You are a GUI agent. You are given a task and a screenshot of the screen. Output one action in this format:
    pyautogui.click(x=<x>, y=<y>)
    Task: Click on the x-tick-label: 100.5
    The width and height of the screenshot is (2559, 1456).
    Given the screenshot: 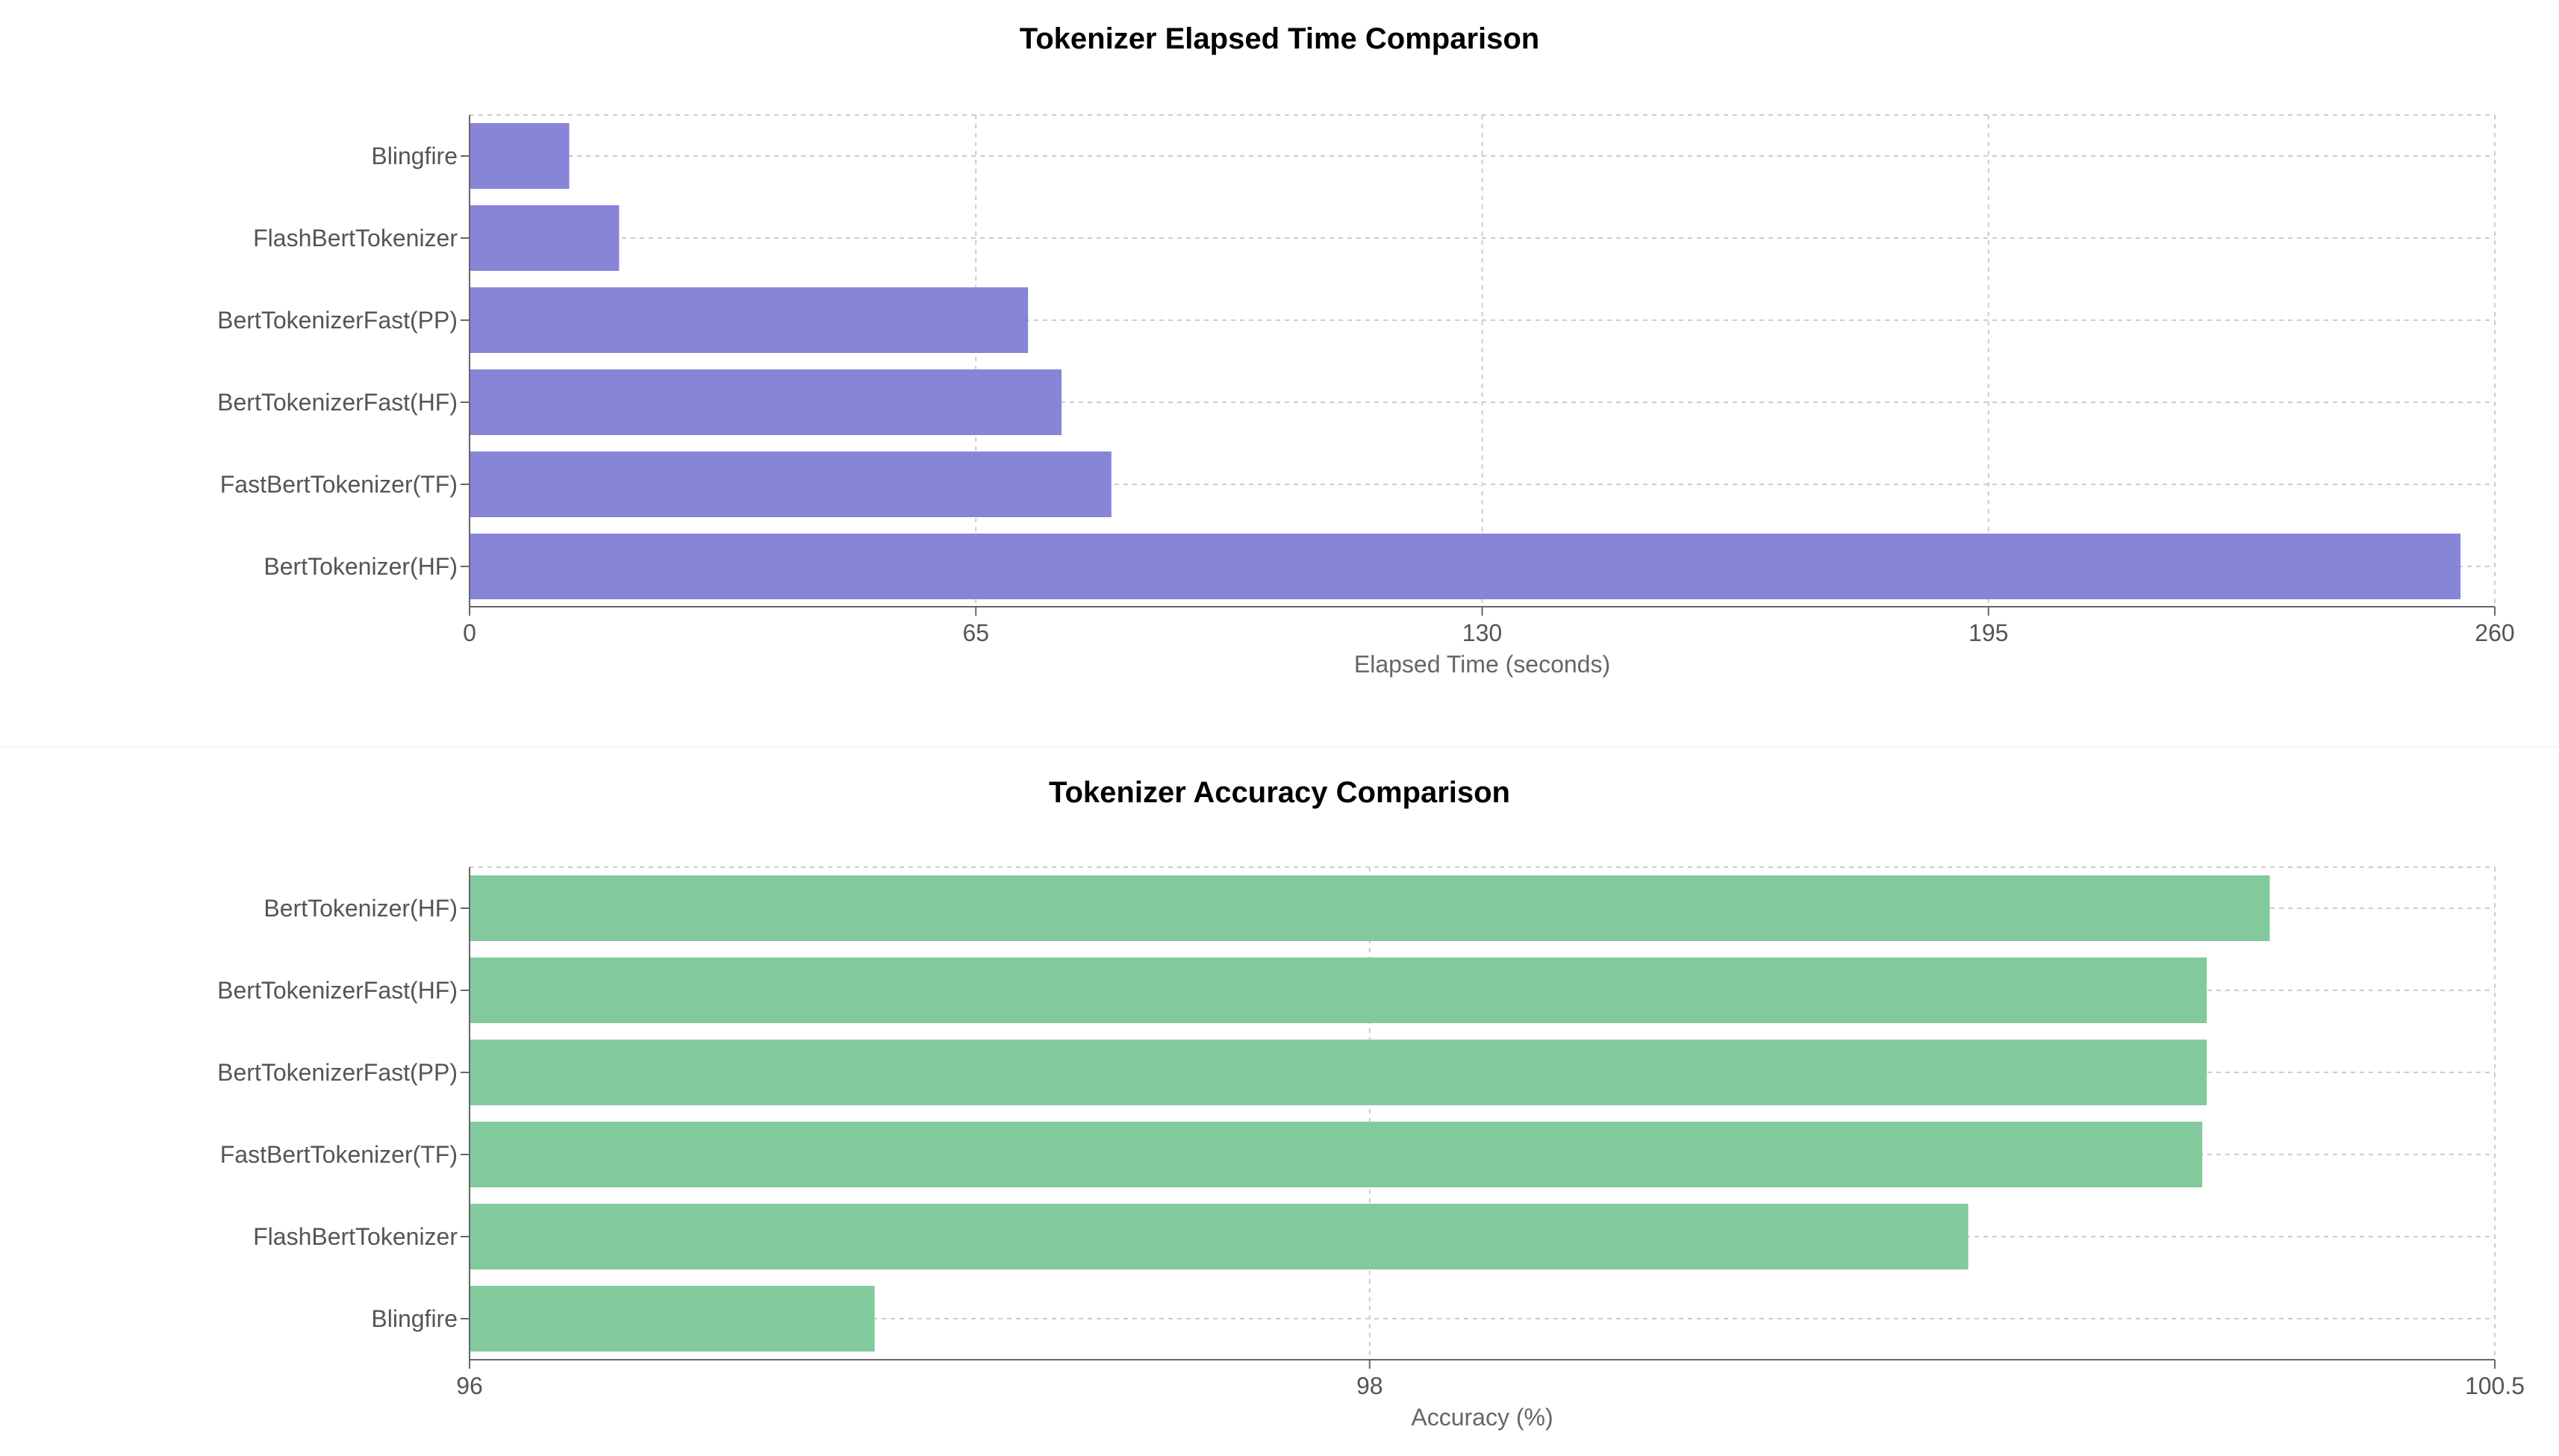 What is the action you would take?
    pyautogui.click(x=2495, y=1385)
    